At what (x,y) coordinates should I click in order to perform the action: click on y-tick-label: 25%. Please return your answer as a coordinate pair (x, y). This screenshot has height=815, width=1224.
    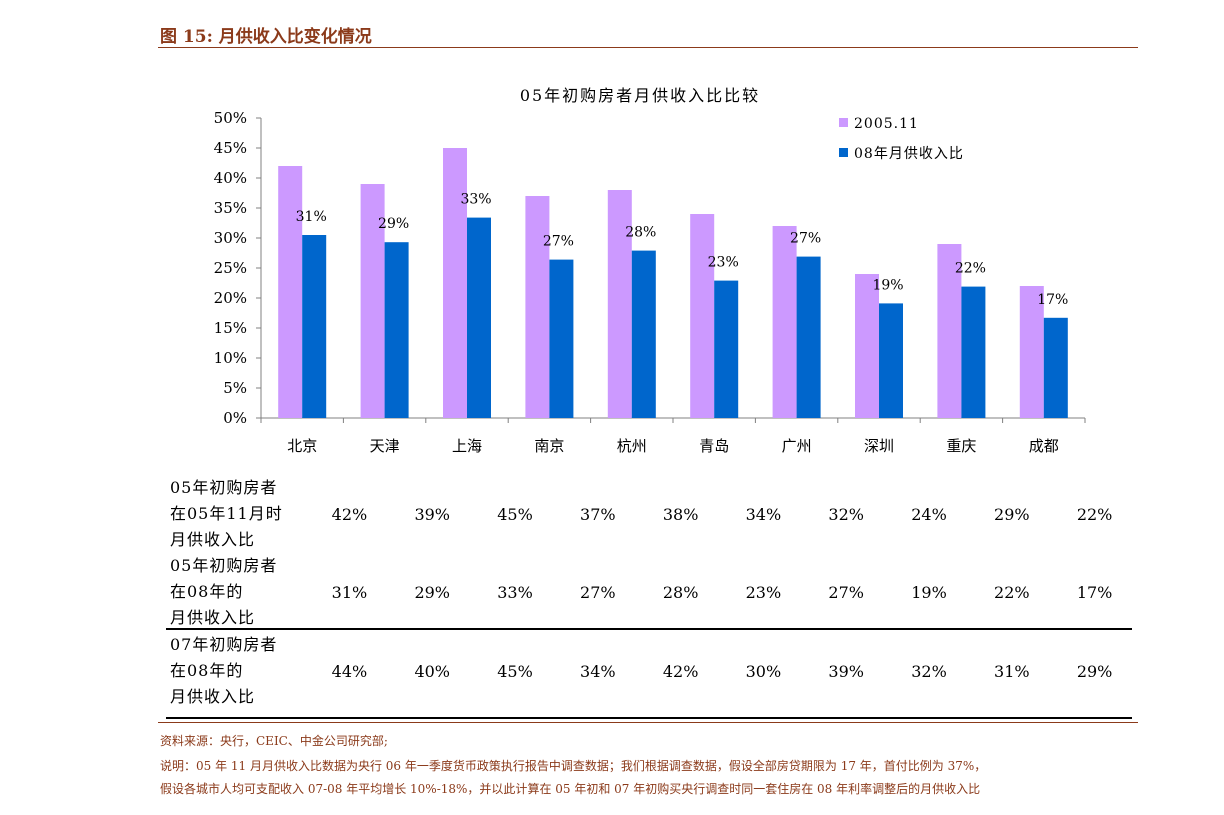
    Looking at the image, I should click on (230, 268).